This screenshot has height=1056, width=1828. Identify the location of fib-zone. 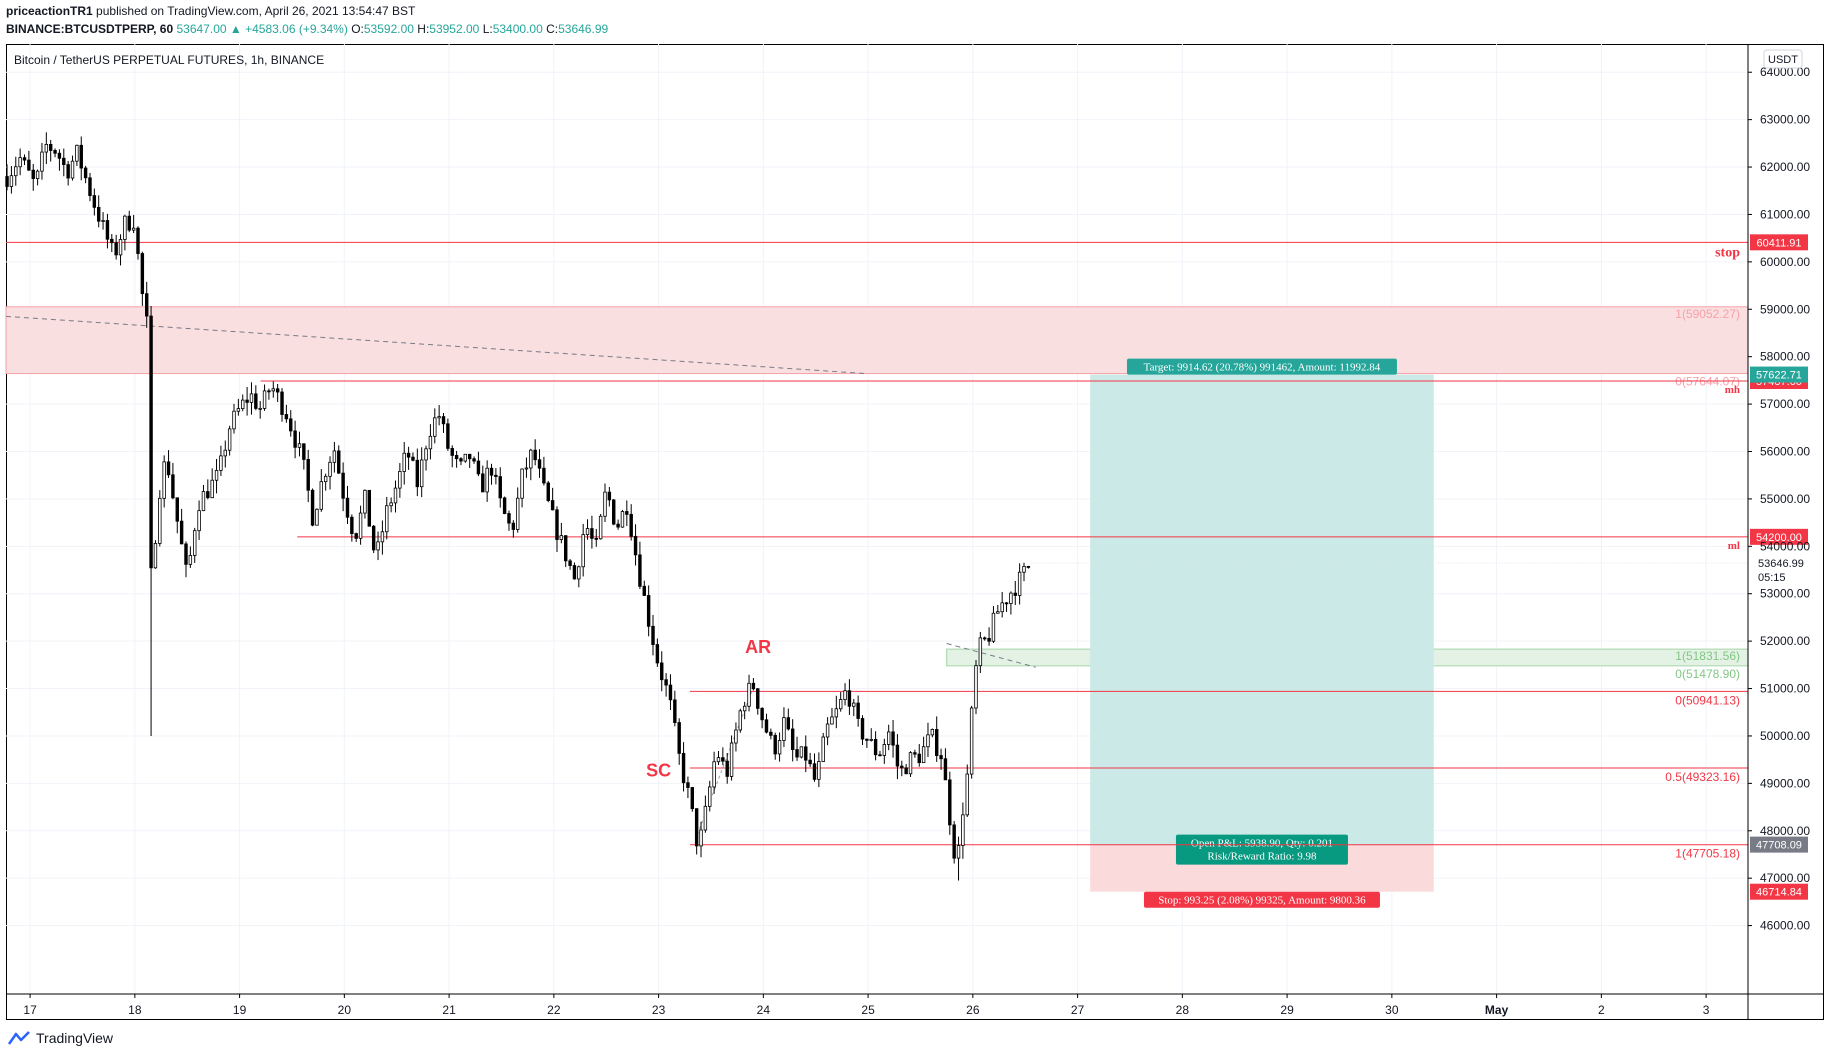
(877, 340).